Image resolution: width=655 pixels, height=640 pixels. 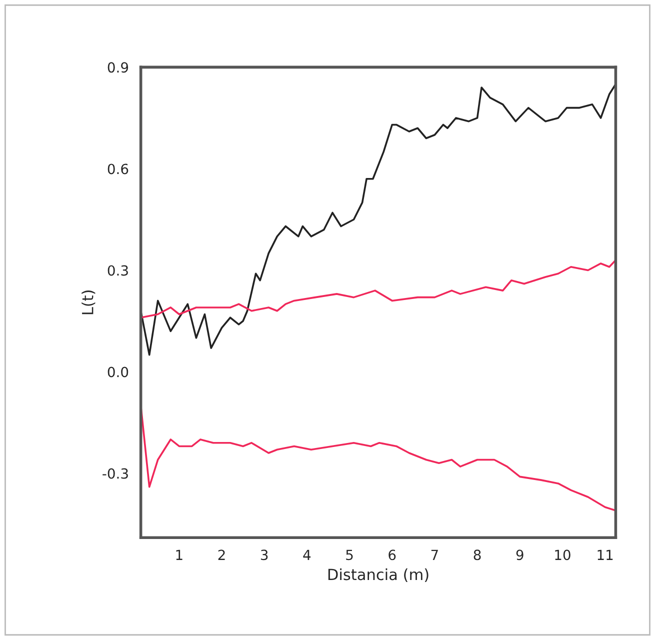 What do you see at coordinates (264, 555) in the screenshot?
I see `x-tick-label: 3` at bounding box center [264, 555].